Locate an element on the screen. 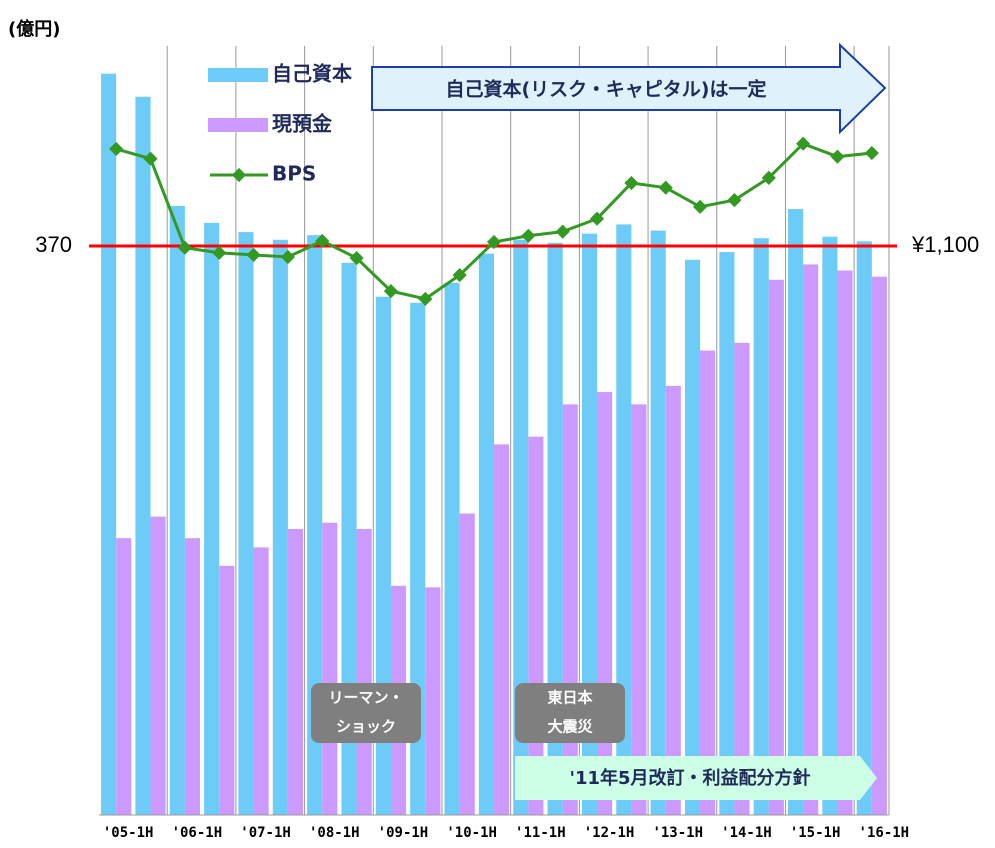  x-tick-label: '05-1H is located at coordinates (128, 833).